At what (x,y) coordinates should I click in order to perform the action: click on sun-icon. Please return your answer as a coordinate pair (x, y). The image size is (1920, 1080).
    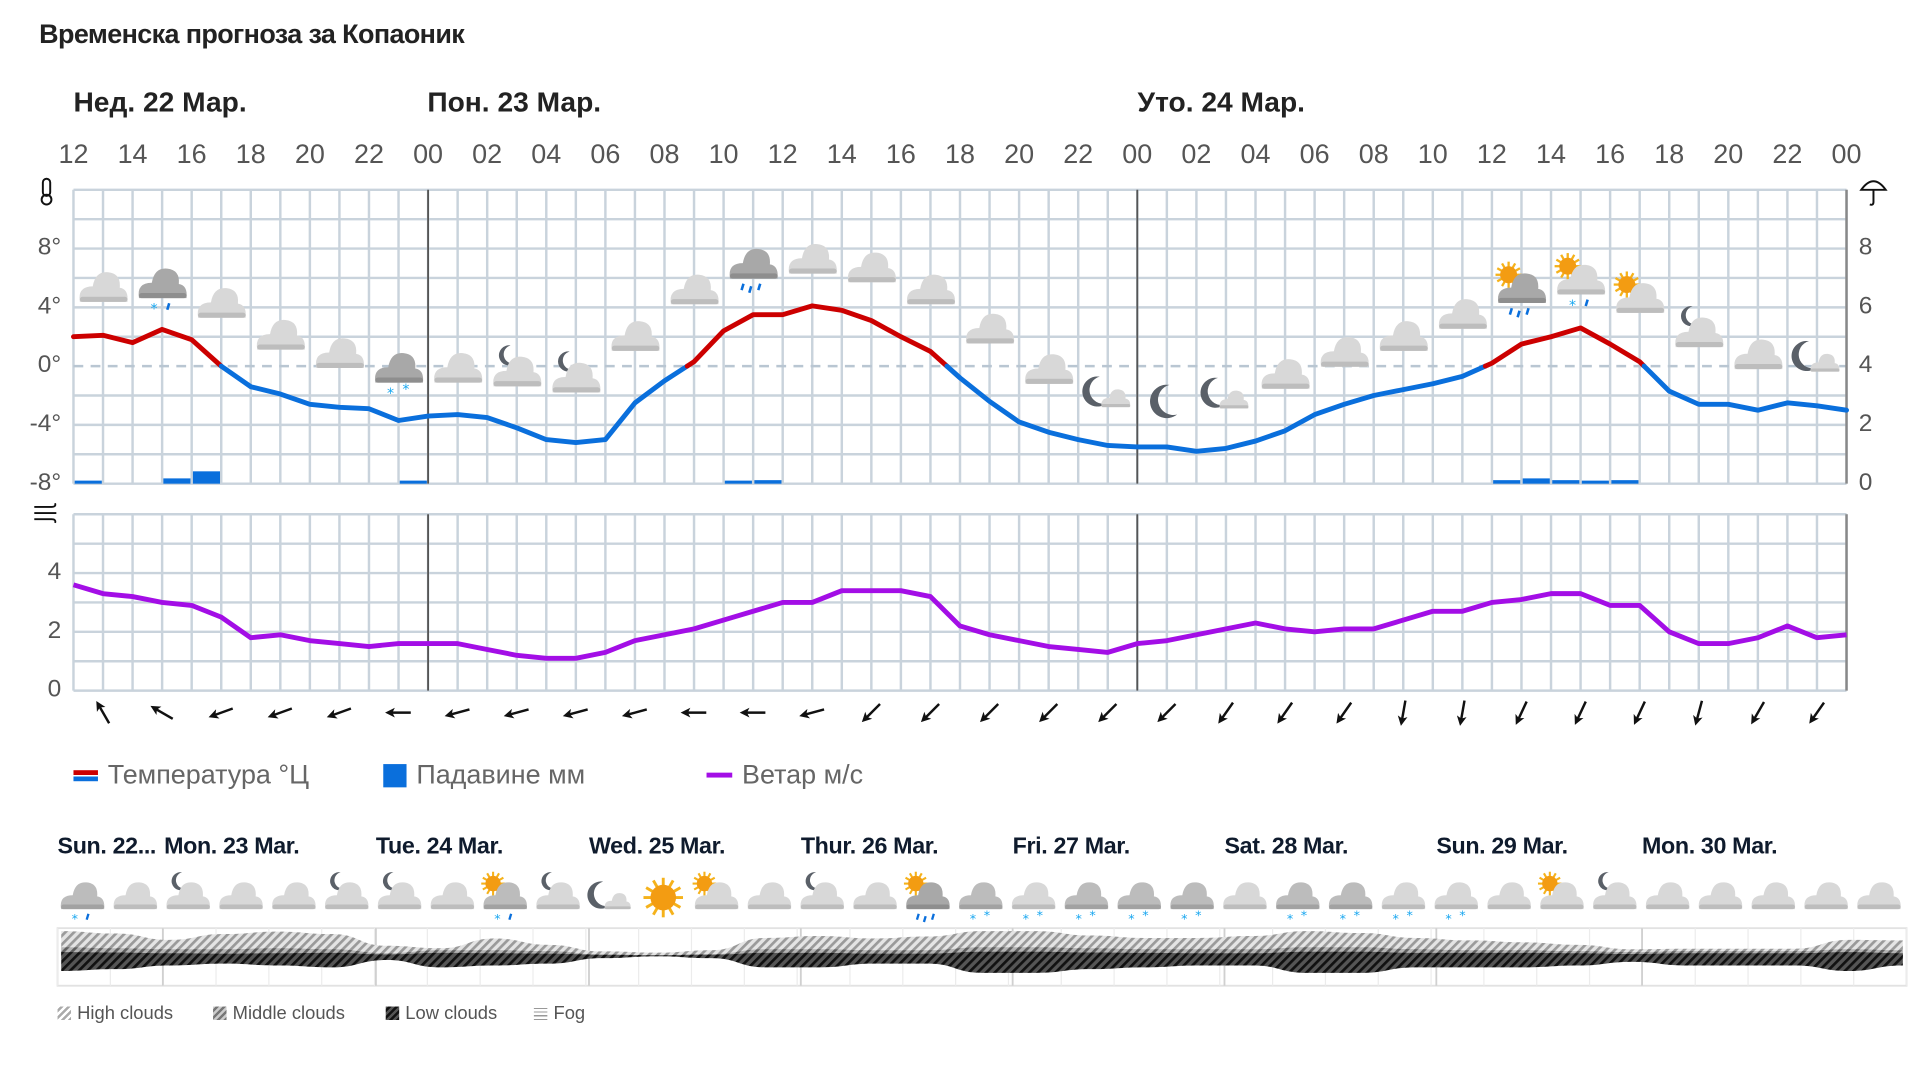
    Looking at the image, I should click on (1549, 883).